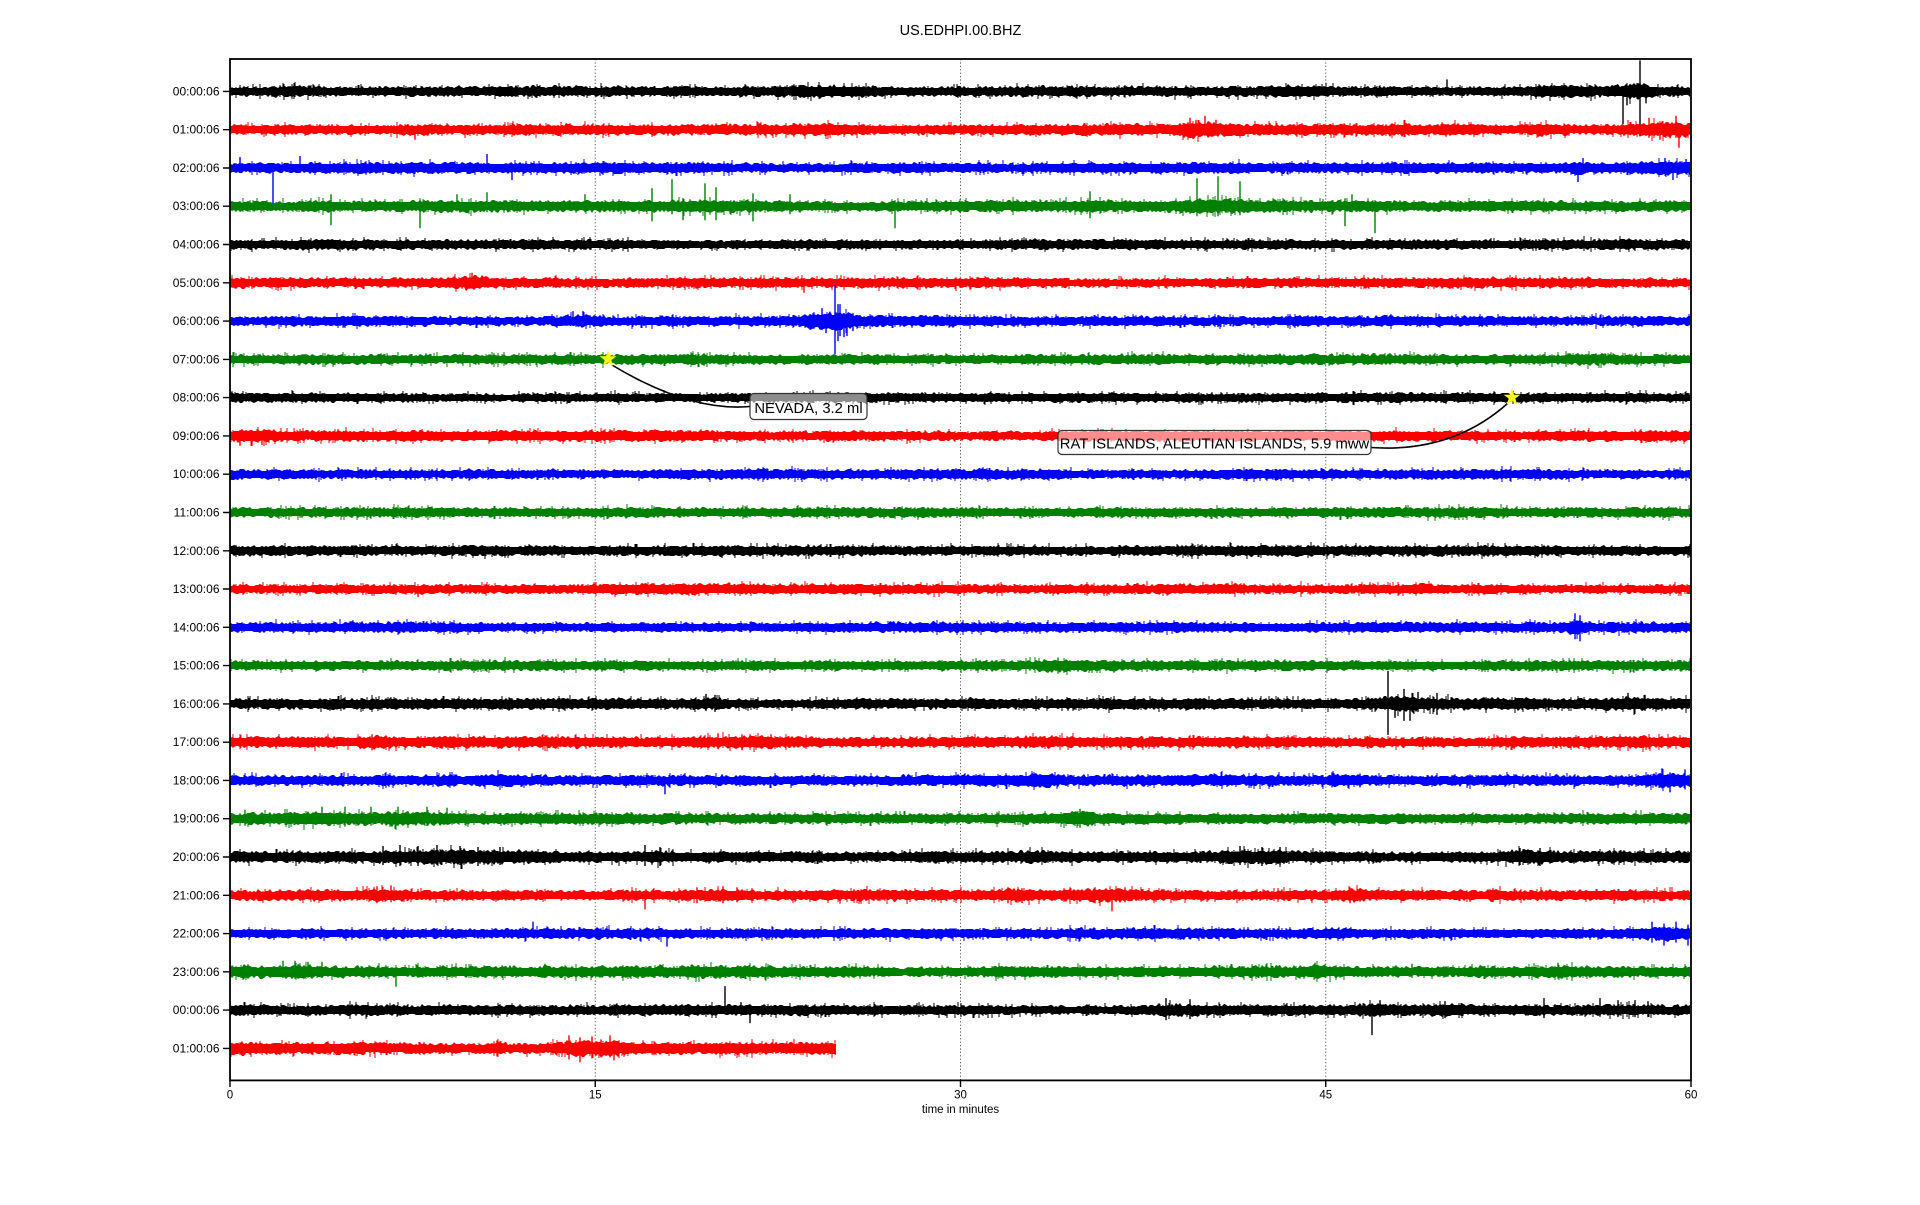 This screenshot has height=1205, width=1920. I want to click on svg-text: 15, so click(595, 1096).